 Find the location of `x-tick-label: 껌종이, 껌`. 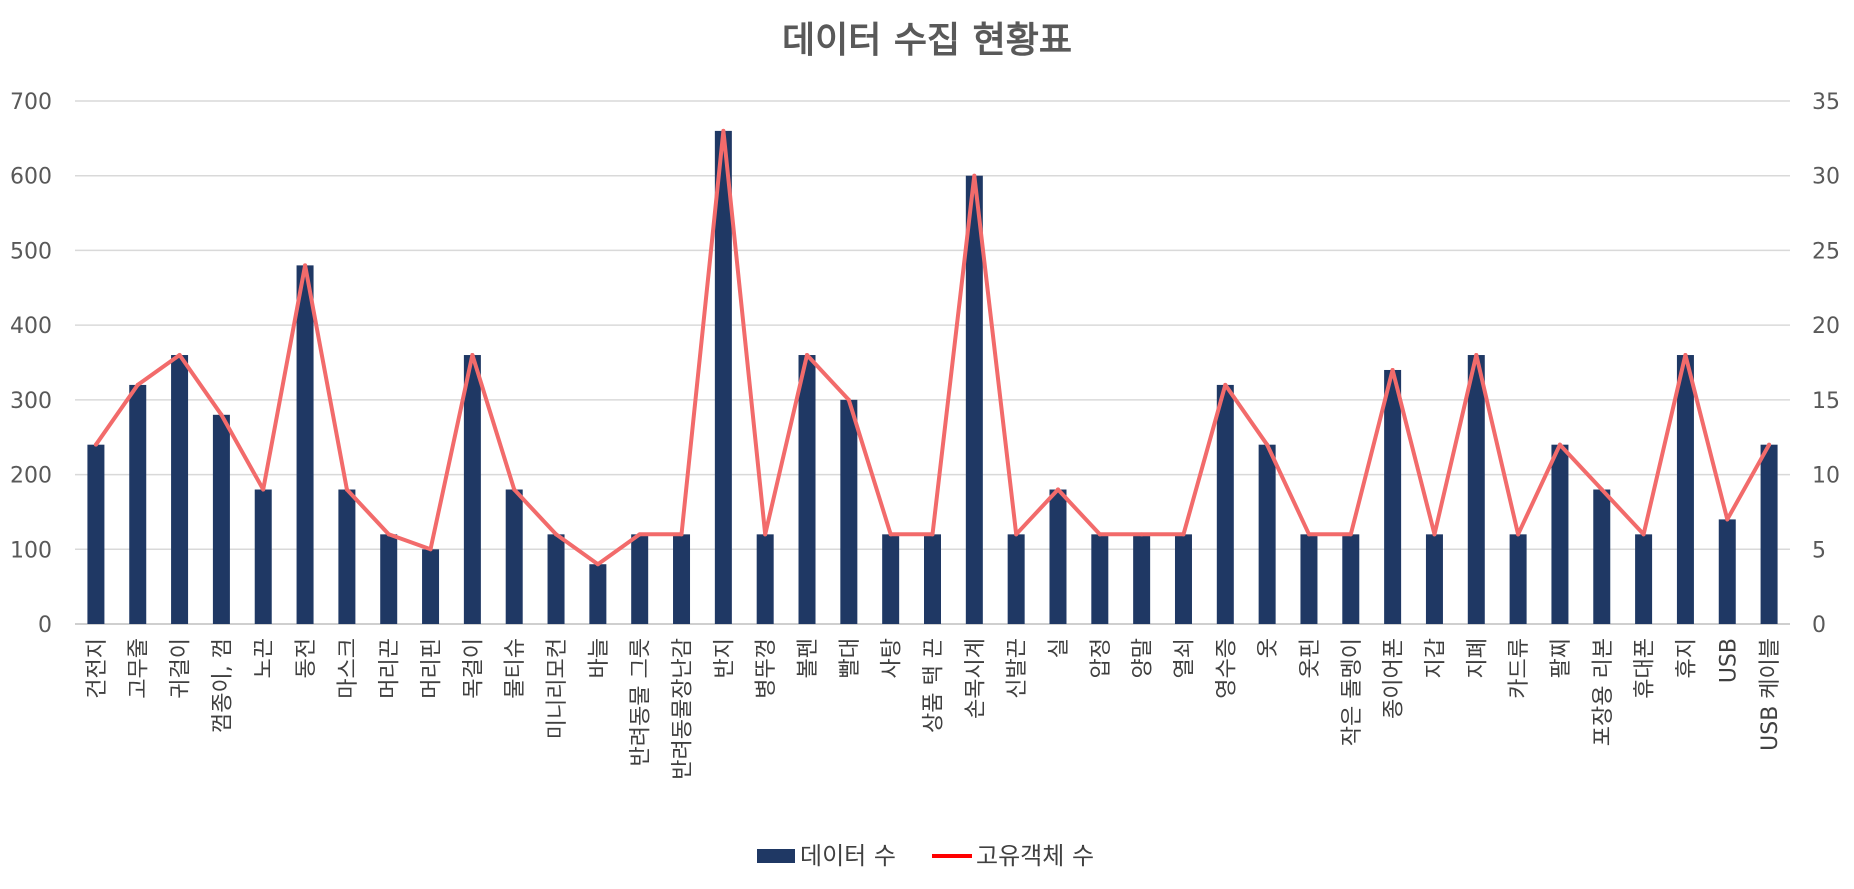

x-tick-label: 껌종이, 껌 is located at coordinates (222, 685).